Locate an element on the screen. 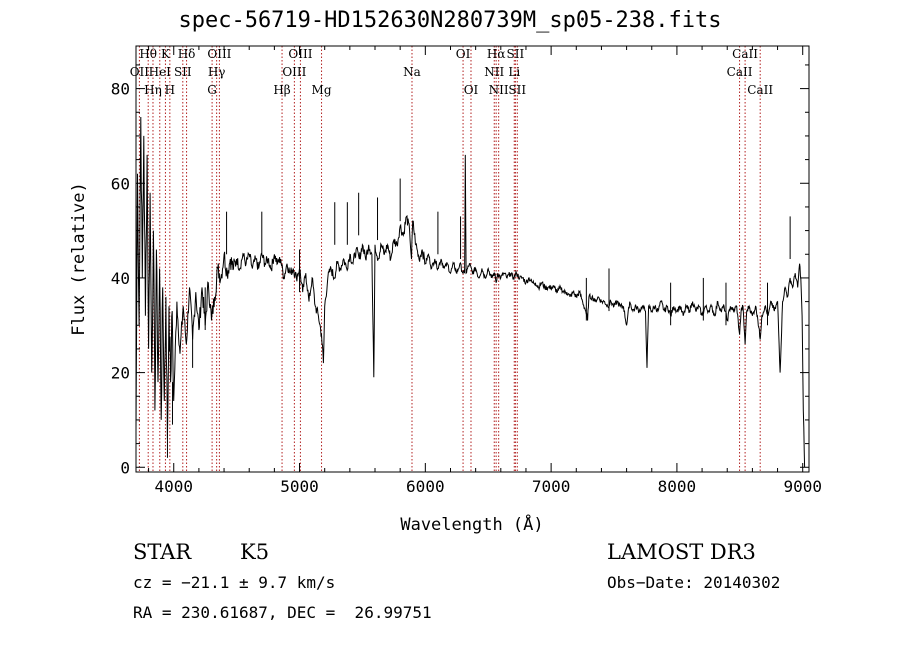 The width and height of the screenshot is (900, 649). line-label-0: OII is located at coordinates (140, 72).